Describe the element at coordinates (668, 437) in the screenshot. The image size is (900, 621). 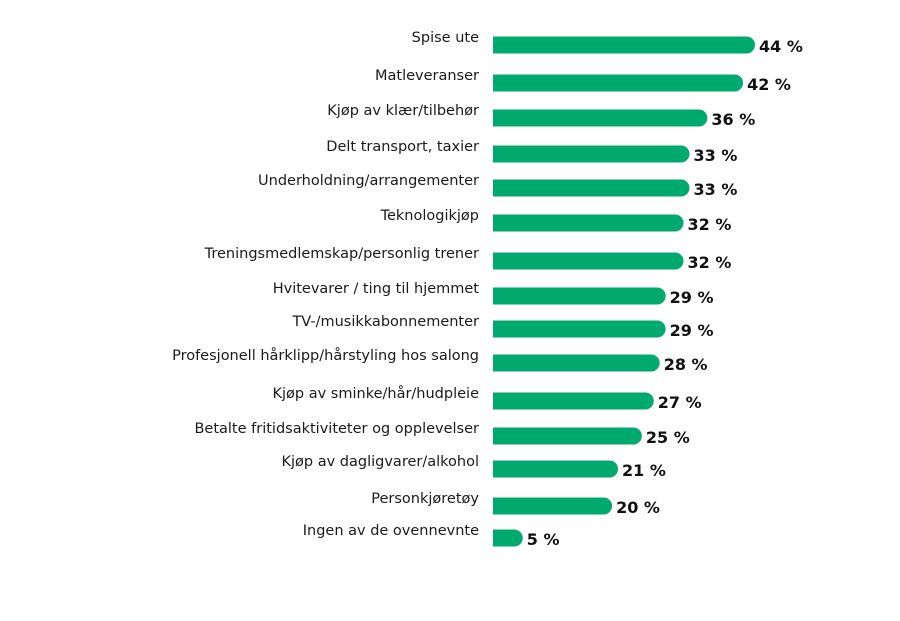
I see `value-label: 25 %` at that location.